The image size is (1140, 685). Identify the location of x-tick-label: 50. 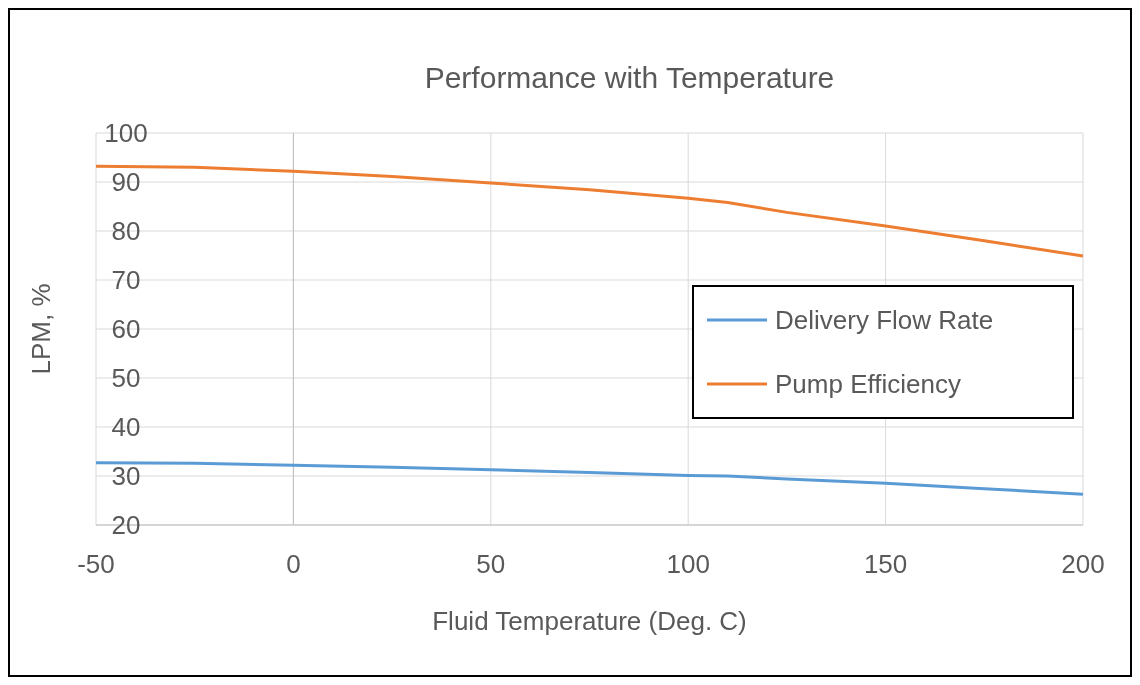
(491, 564).